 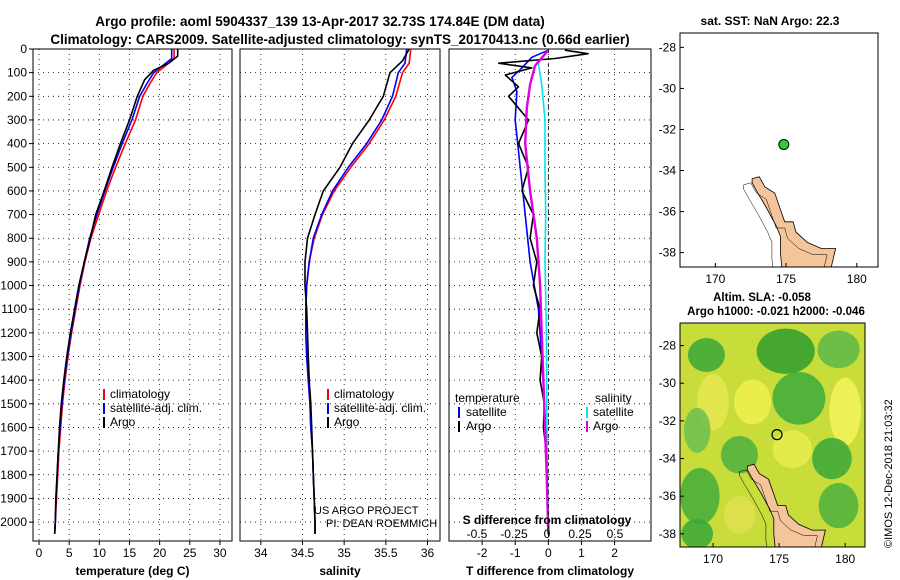 I want to click on y-tick-label: 100, so click(x=17, y=73).